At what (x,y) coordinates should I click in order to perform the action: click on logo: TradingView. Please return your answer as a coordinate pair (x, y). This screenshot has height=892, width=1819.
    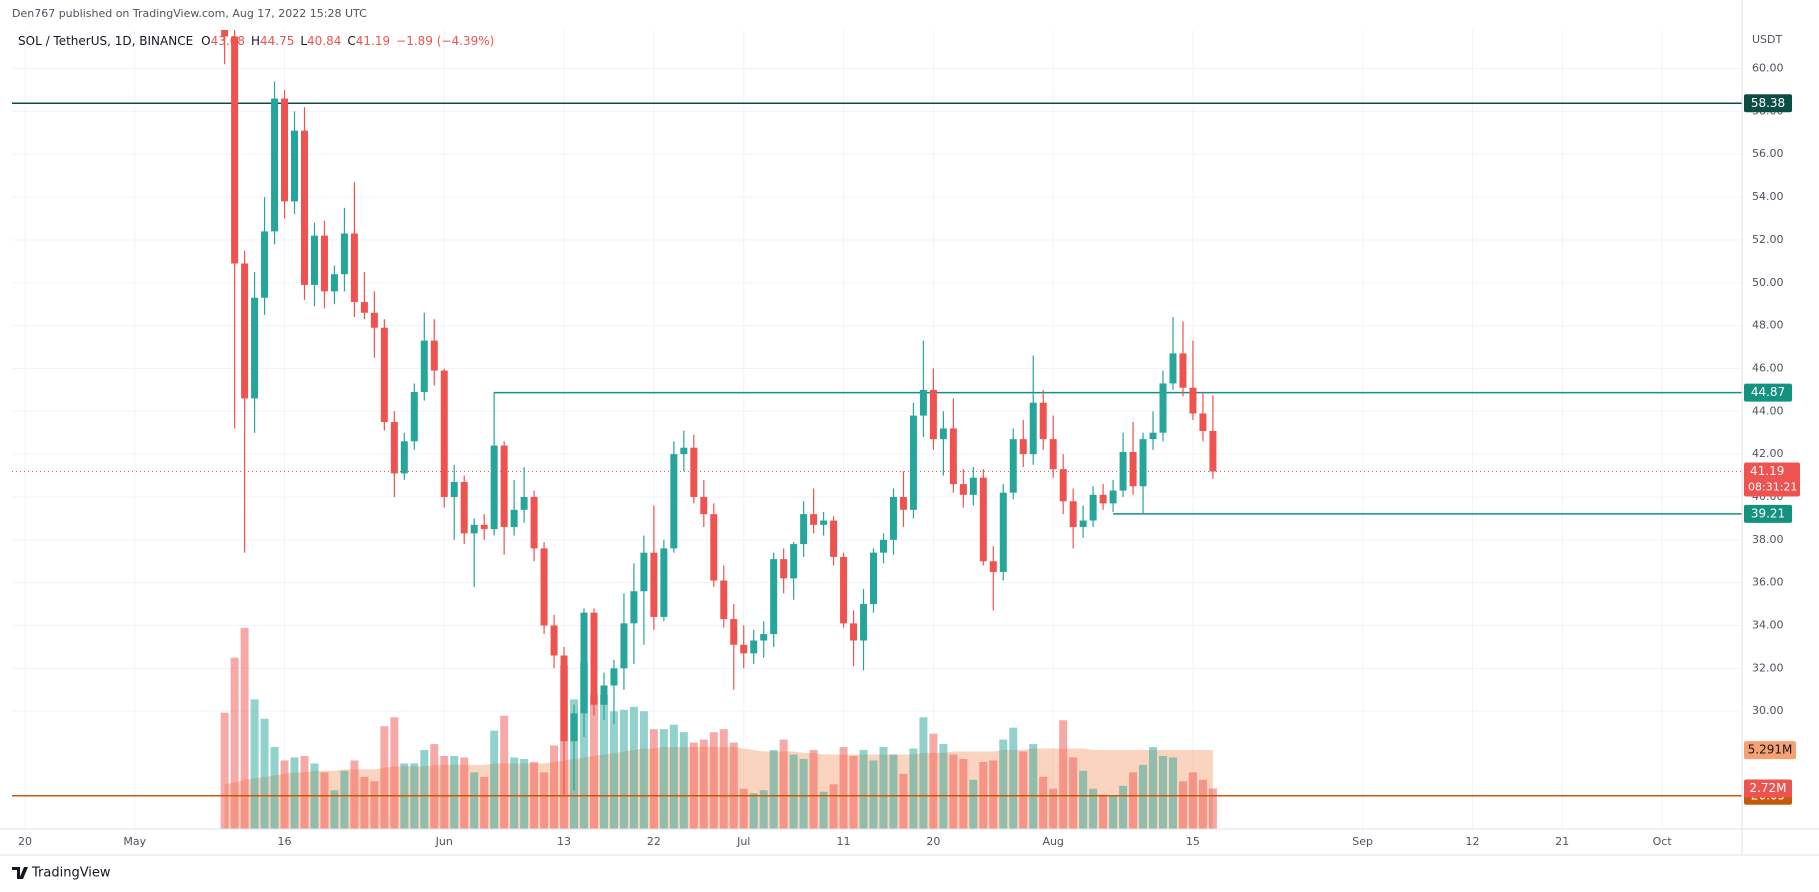
    Looking at the image, I should click on (71, 873).